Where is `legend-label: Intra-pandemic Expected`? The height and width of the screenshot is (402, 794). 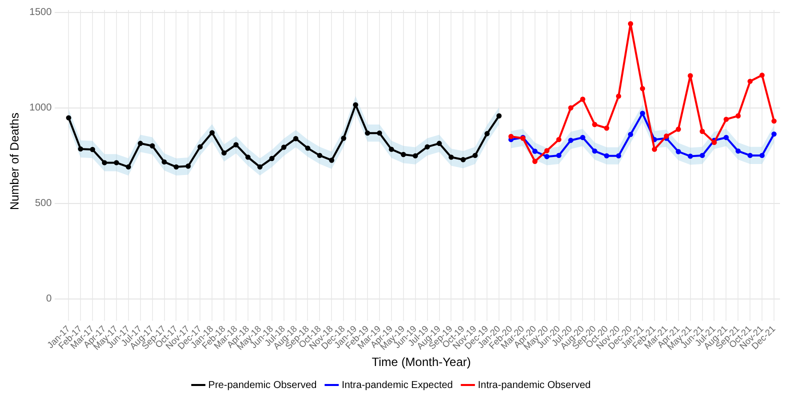
legend-label: Intra-pandemic Expected is located at coordinates (397, 385).